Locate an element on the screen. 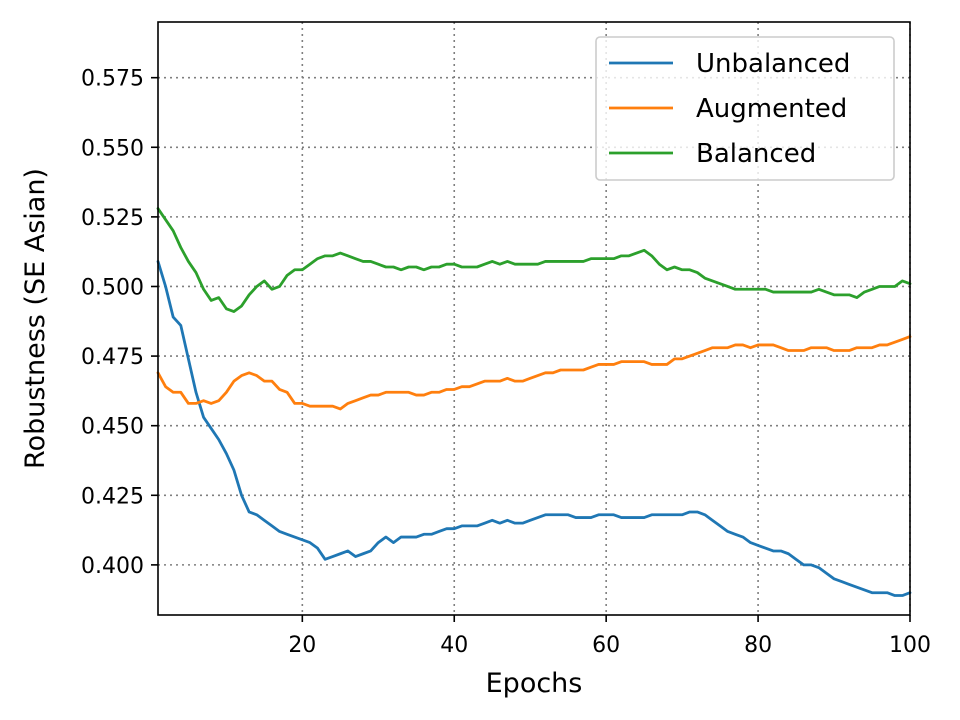 Image resolution: width=960 pixels, height=720 pixels. y-tick-label: 0.425 is located at coordinates (112, 496).